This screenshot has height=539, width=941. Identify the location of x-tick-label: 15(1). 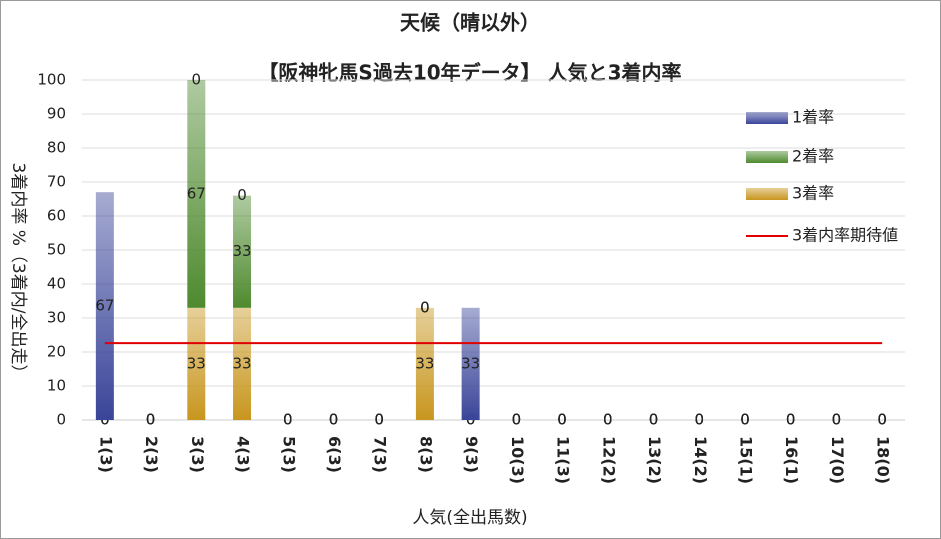
(745, 460).